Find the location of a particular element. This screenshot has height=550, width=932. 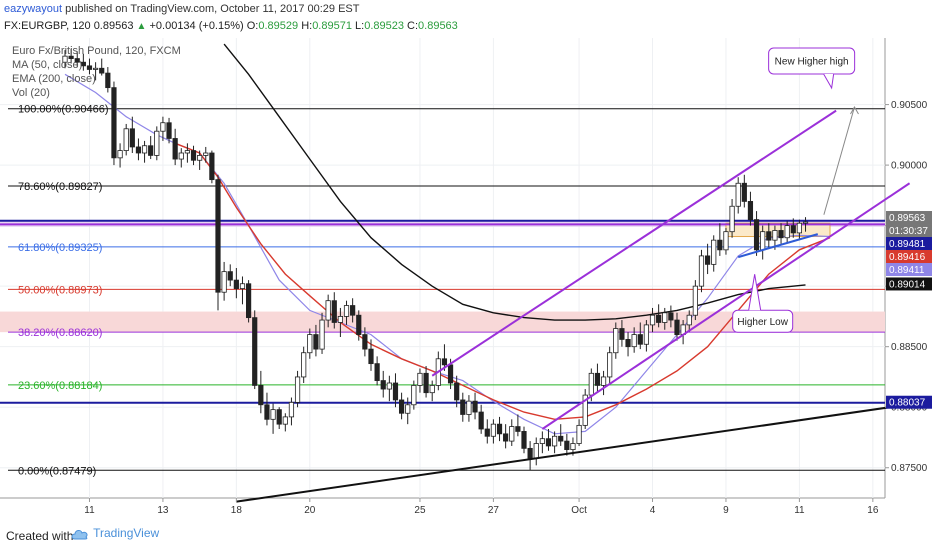

y-tick-label: 0.90500 is located at coordinates (909, 105).